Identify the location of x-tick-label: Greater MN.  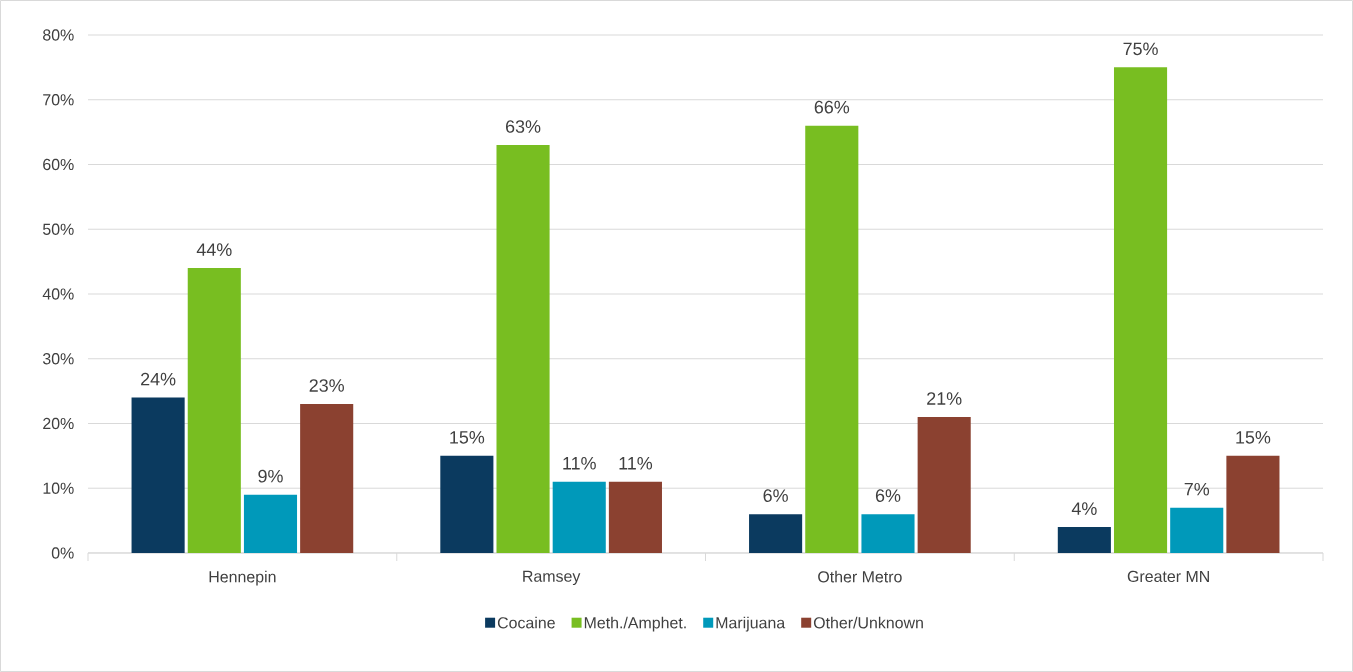
(1168, 576).